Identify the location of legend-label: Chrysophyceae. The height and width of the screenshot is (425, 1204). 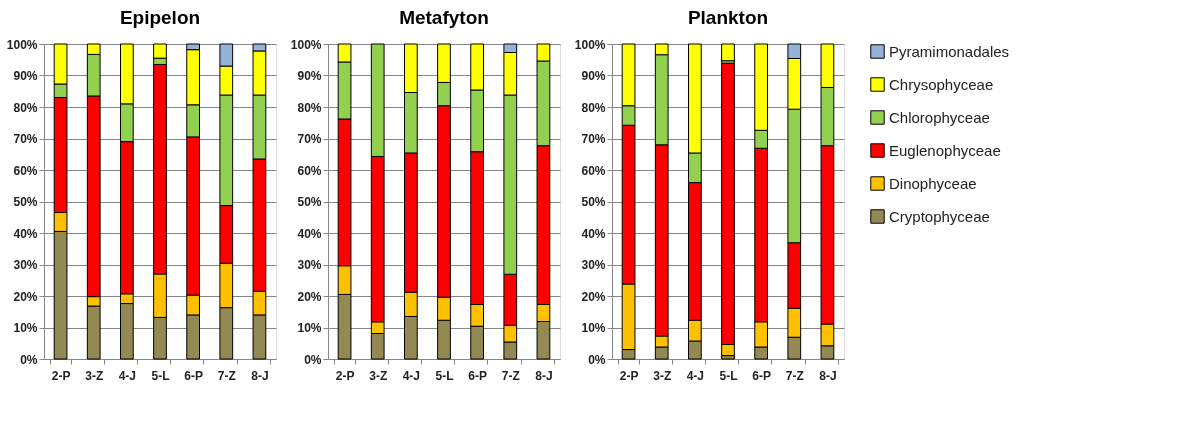
(941, 84).